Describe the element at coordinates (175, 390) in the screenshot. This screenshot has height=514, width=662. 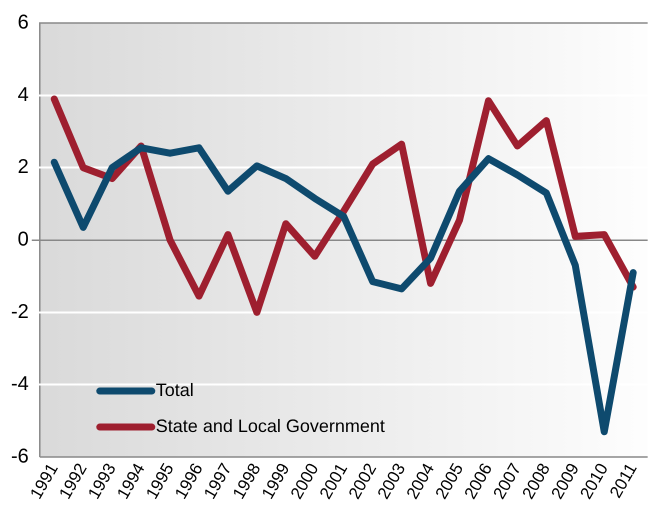
I see `legend-label: Total` at that location.